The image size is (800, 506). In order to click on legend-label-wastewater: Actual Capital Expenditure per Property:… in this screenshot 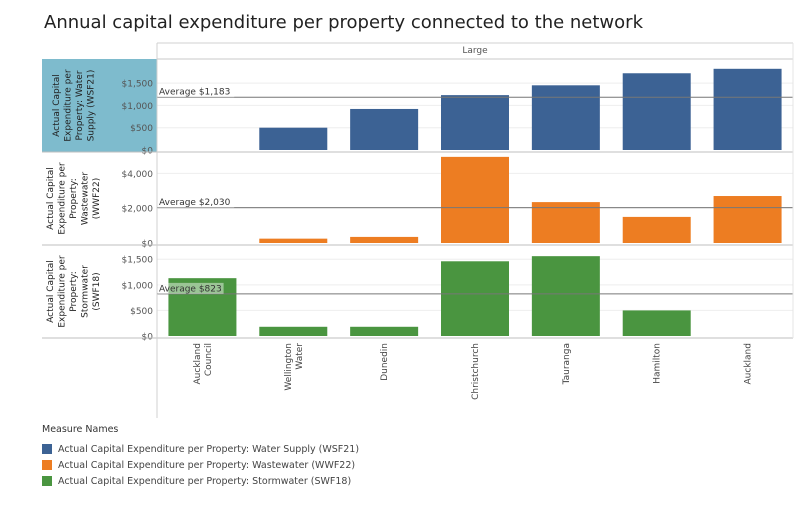, I will do `click(207, 465)`.